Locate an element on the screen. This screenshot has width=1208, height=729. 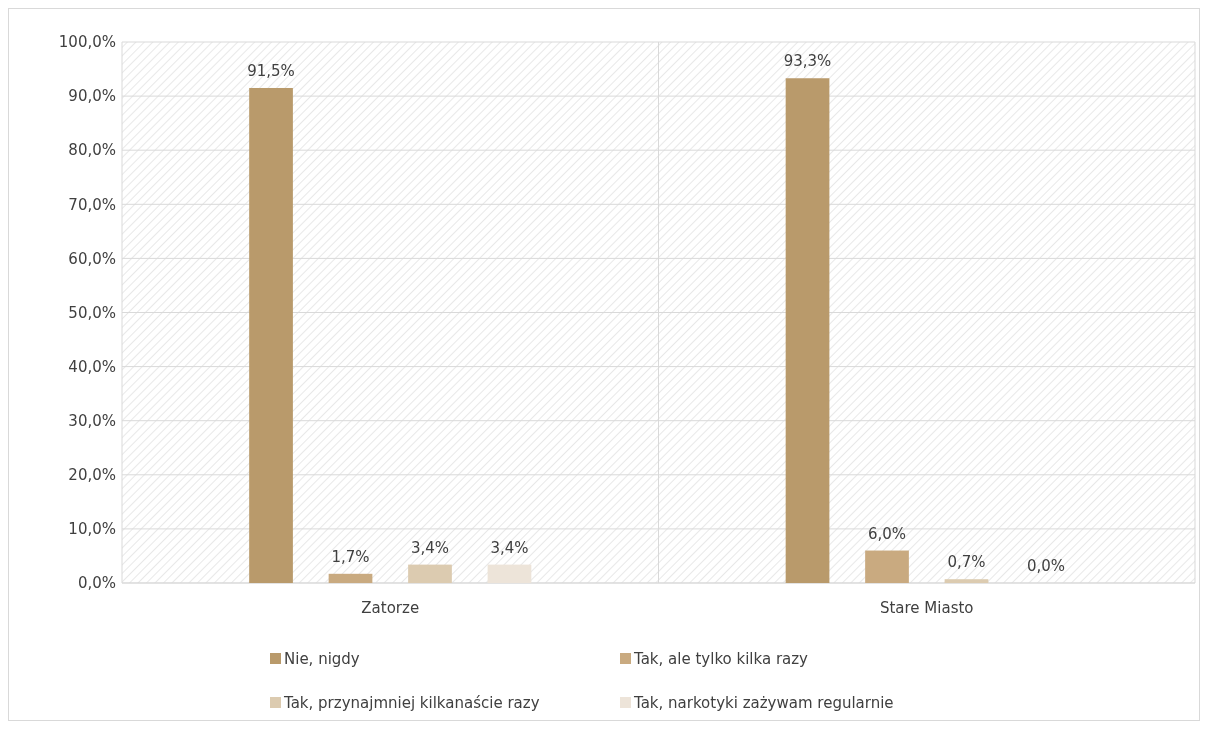
text: 91,5% is located at coordinates (271, 70).